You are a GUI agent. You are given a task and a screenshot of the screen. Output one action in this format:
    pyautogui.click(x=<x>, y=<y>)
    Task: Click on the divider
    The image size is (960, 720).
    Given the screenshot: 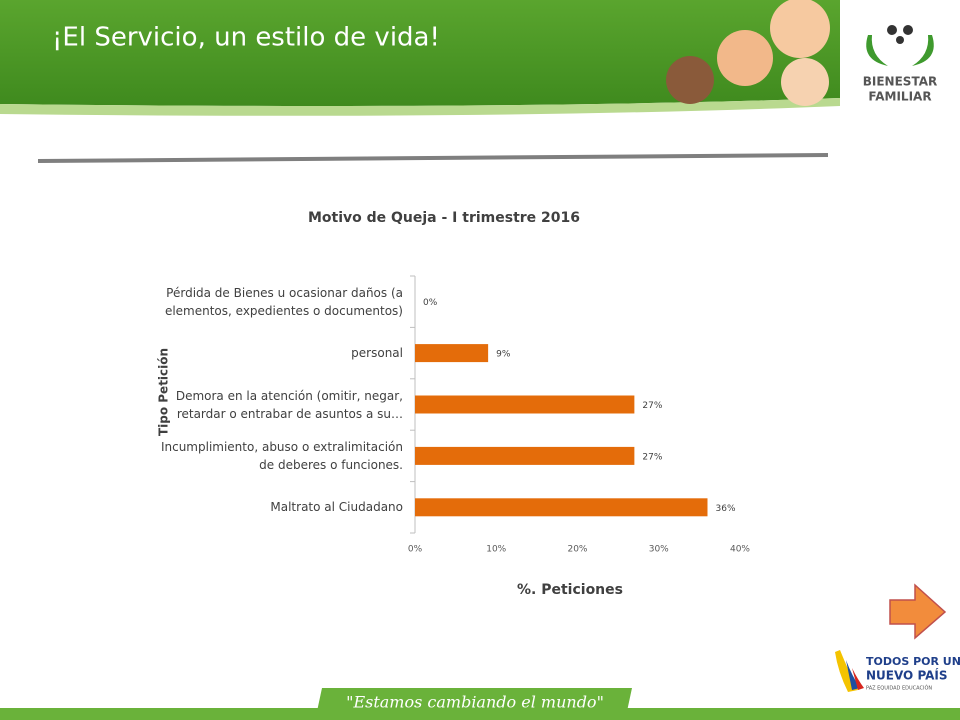 What is the action you would take?
    pyautogui.click(x=433, y=158)
    